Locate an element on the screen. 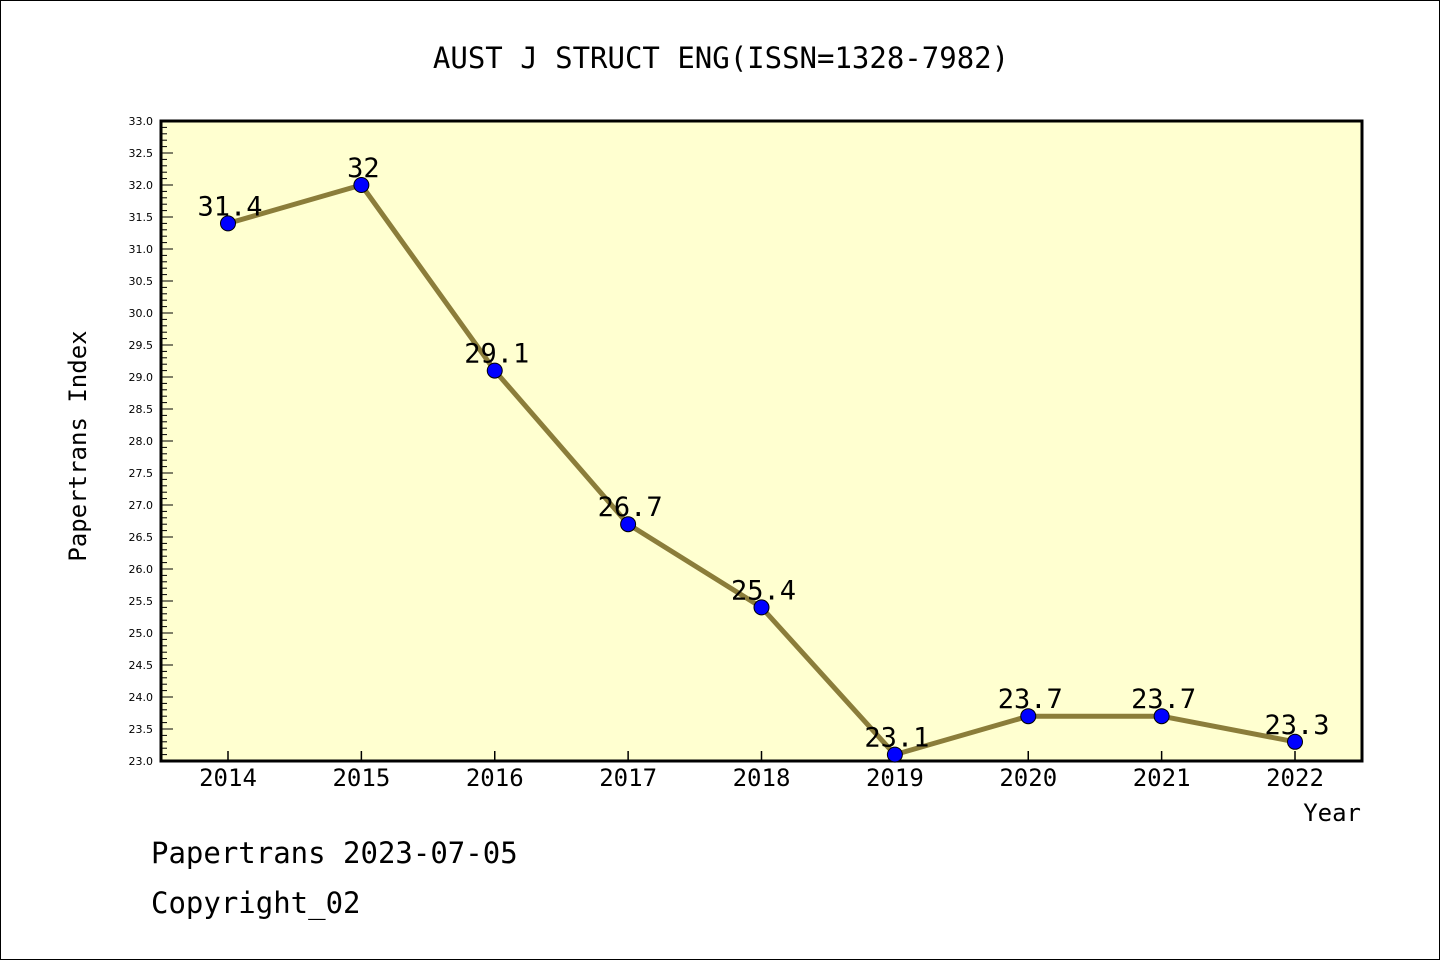 This screenshot has height=961, width=1440. y-tick-label: 30.5 is located at coordinates (141, 281).